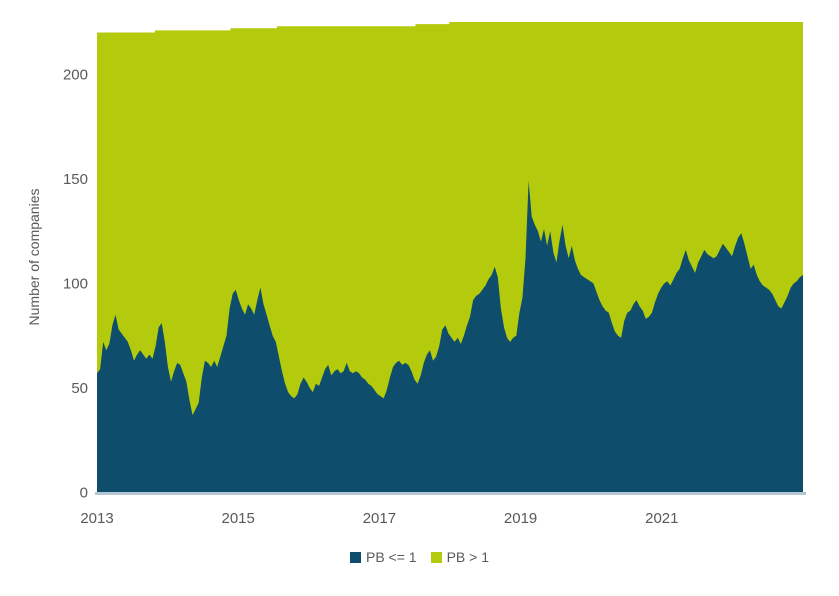 The image size is (839, 596). I want to click on legend-item-pb-gt-1: PB > 1, so click(459, 557).